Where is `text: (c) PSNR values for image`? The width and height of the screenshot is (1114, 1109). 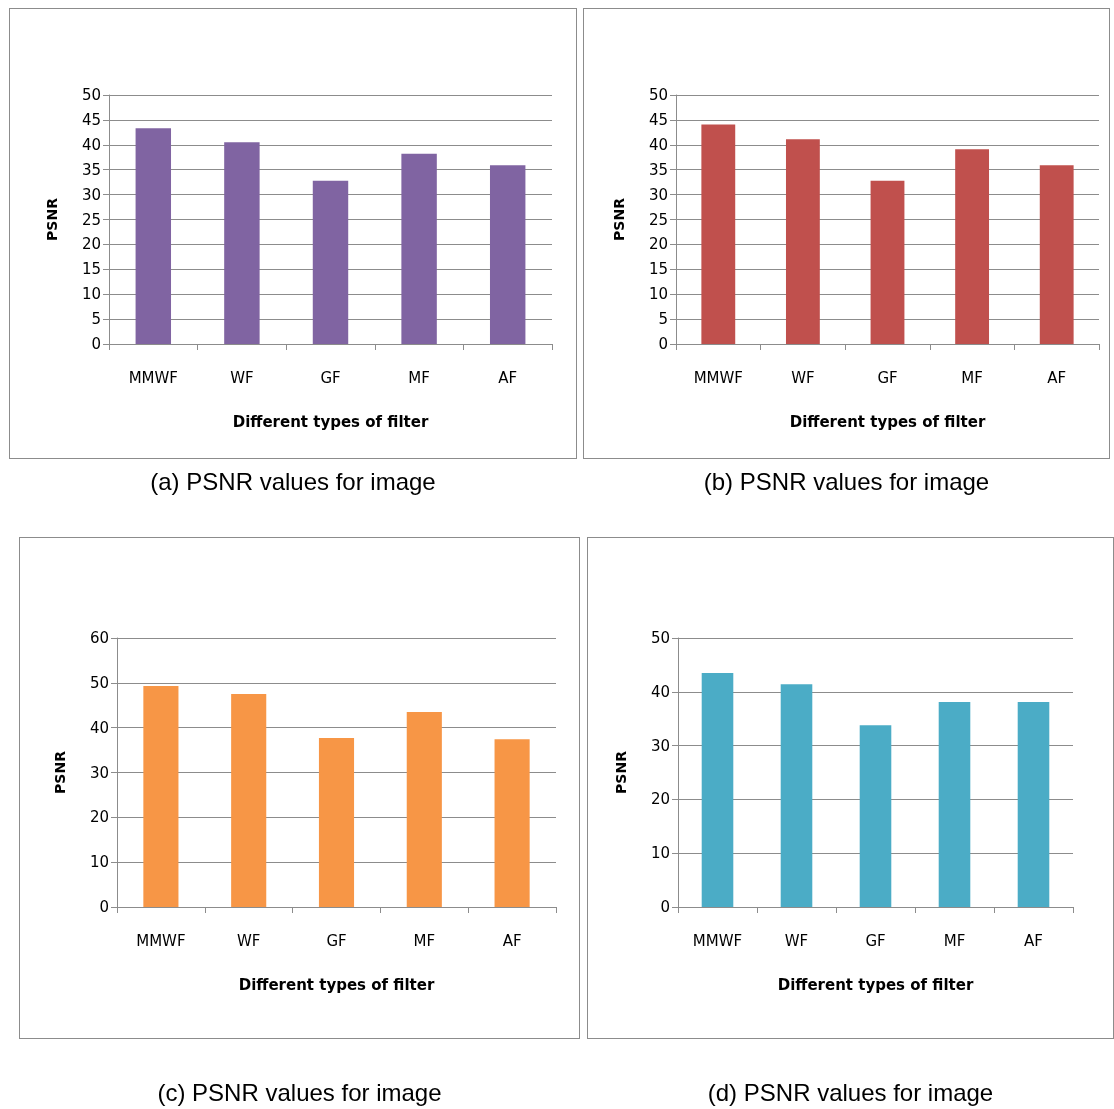 text: (c) PSNR values for image is located at coordinates (299, 1093).